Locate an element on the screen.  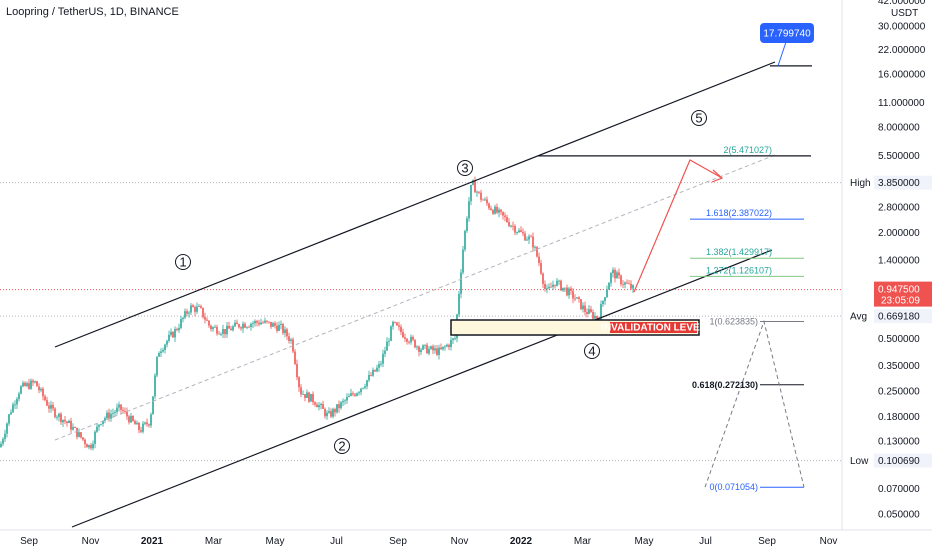
time-tick-label: 2021 is located at coordinates (152, 541).